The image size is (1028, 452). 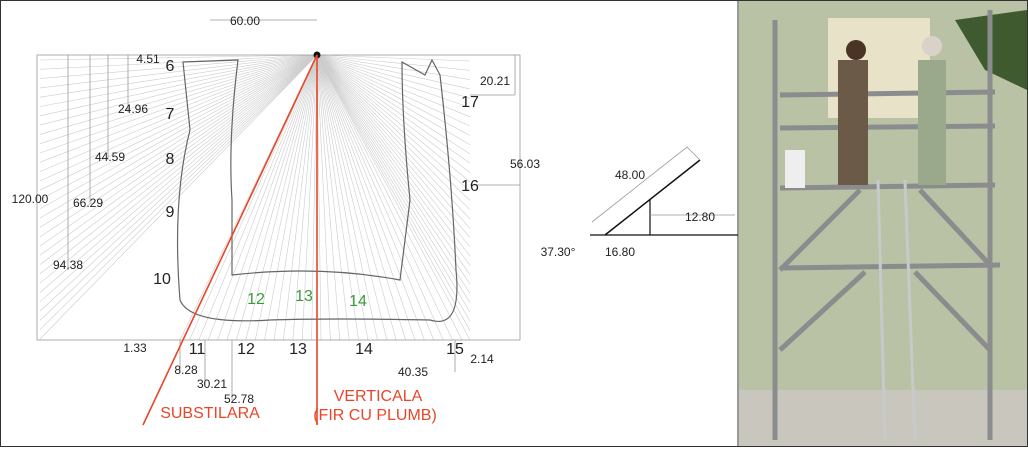 What do you see at coordinates (455, 349) in the screenshot?
I see `hour-label: 15` at bounding box center [455, 349].